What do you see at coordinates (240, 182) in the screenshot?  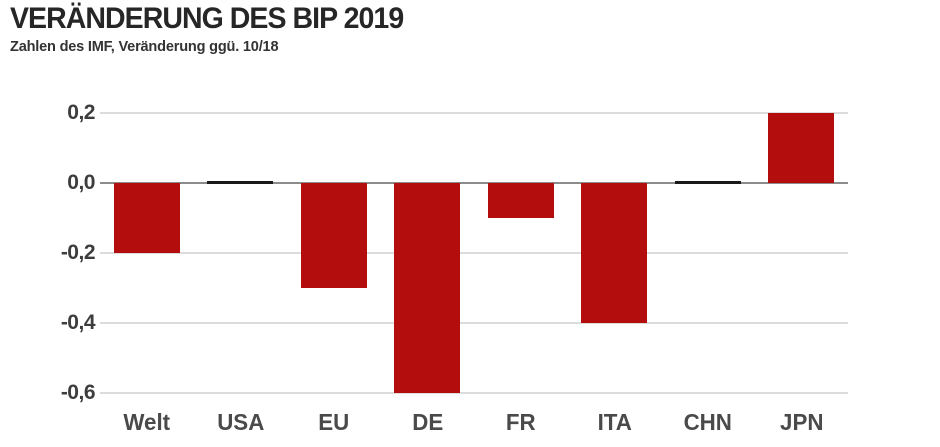 I see `bar-usa-zero` at bounding box center [240, 182].